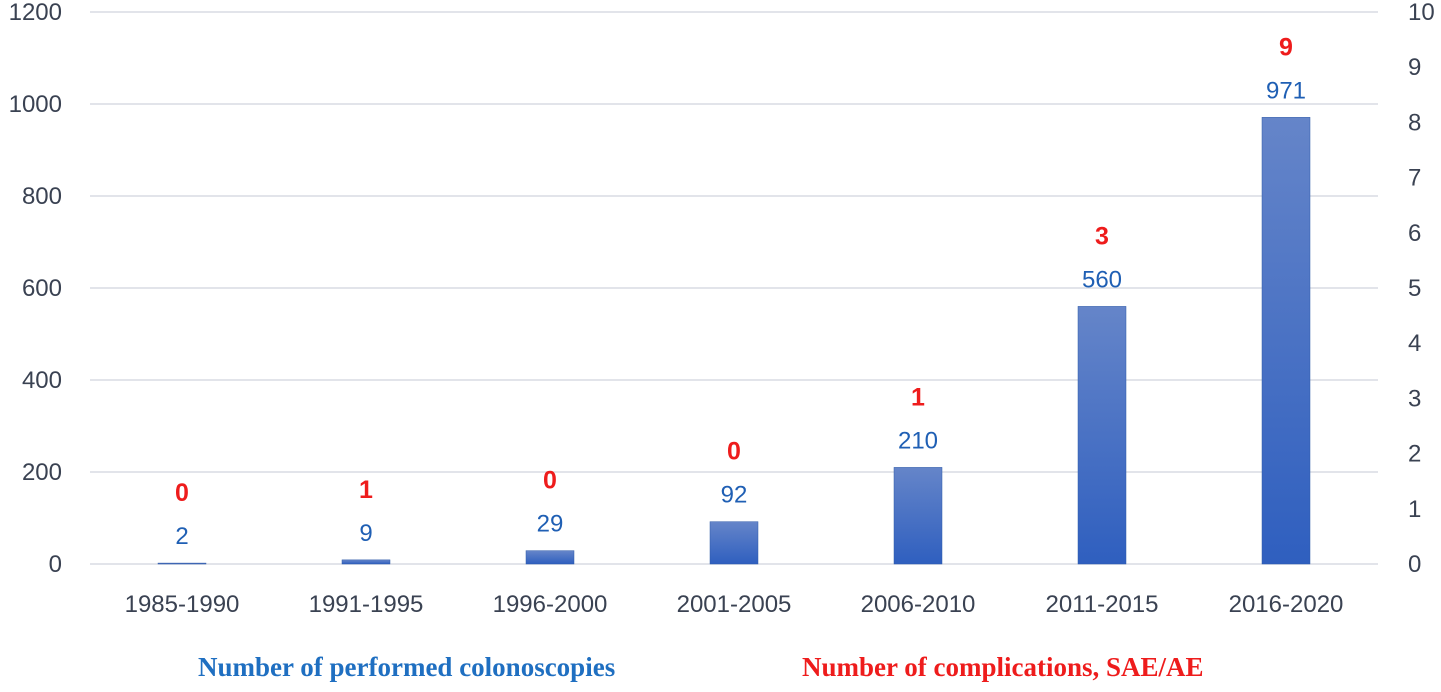 The height and width of the screenshot is (692, 1441). What do you see at coordinates (550, 524) in the screenshot?
I see `bar-value-label: 29` at bounding box center [550, 524].